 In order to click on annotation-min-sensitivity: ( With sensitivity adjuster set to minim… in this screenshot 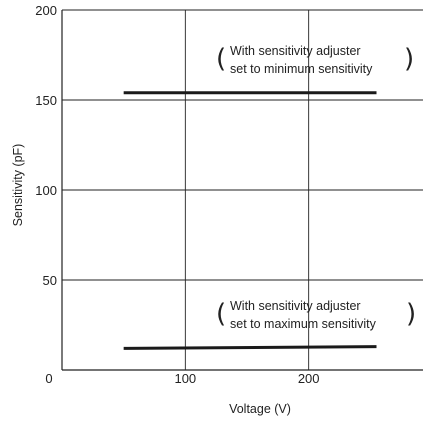, I will do `click(315, 60)`.